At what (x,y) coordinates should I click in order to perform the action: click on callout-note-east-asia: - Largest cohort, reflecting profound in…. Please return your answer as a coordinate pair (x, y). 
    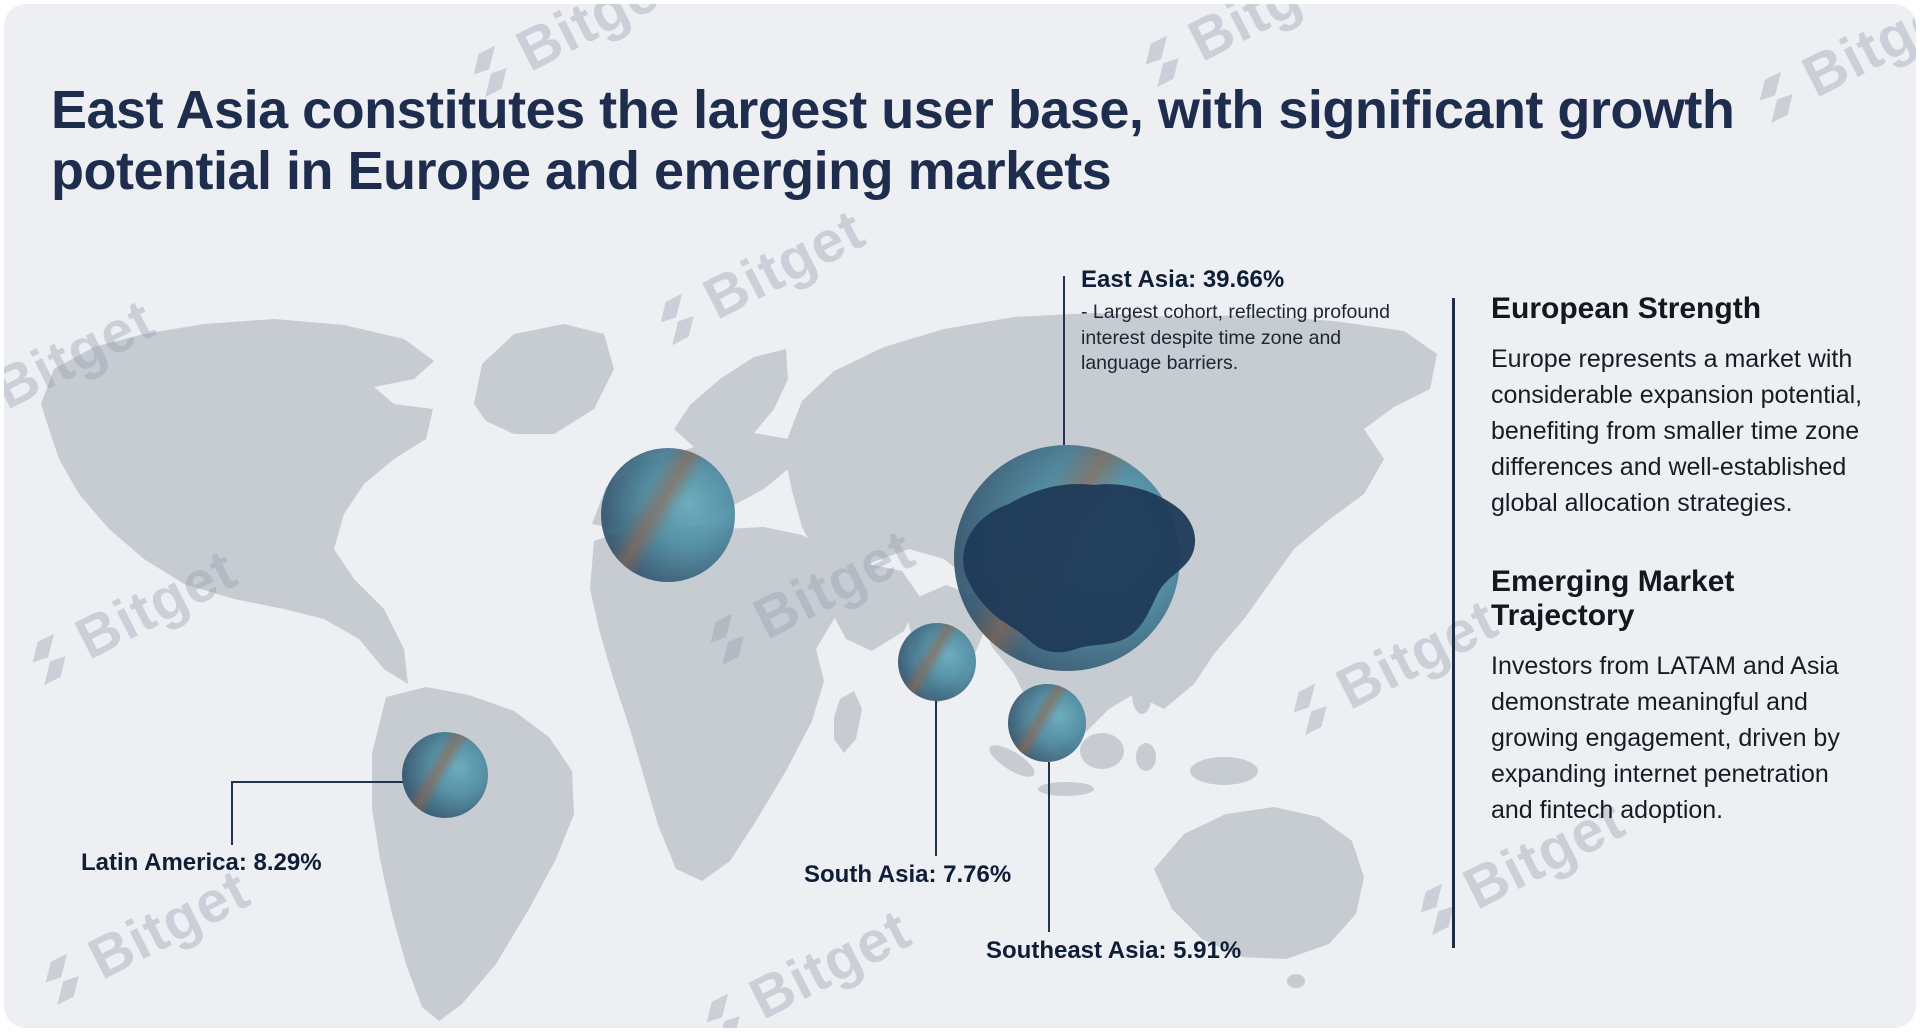
    Looking at the image, I should click on (1235, 338).